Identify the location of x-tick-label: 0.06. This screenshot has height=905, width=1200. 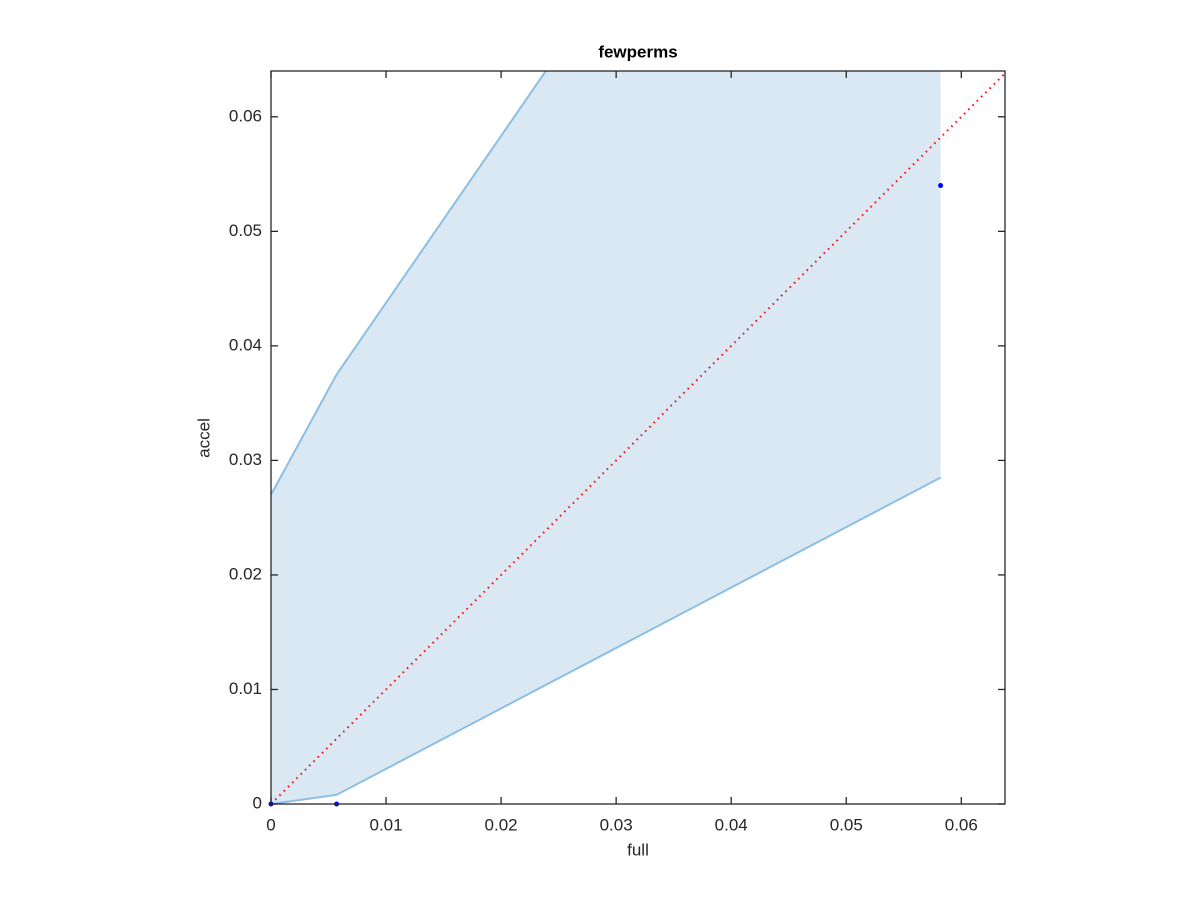
(961, 824).